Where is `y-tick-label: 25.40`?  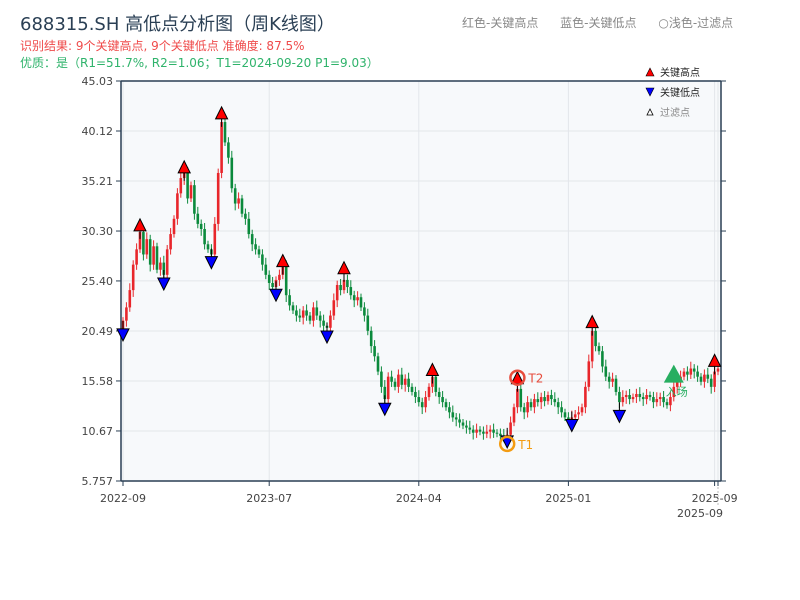
y-tick-label: 25.40 is located at coordinates (98, 281).